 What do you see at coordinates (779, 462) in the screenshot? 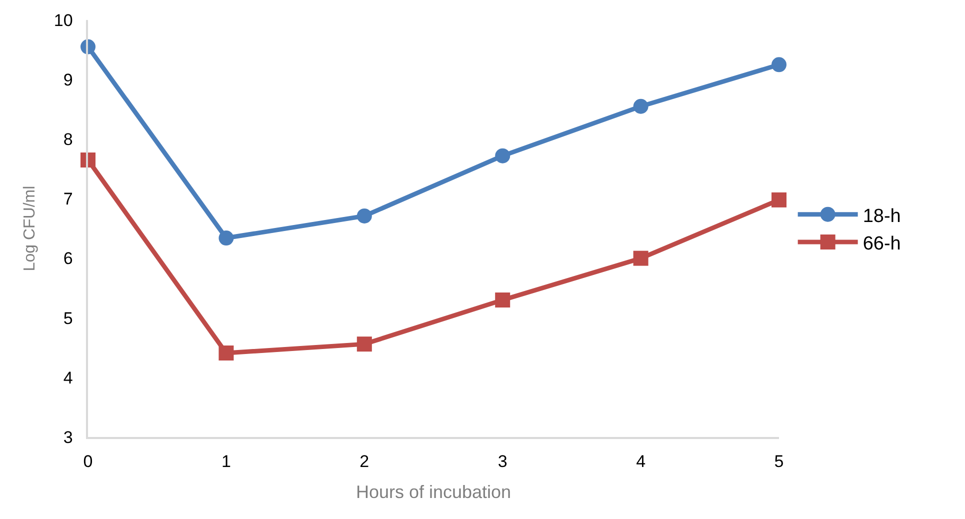
I see `x-tick-label: 5` at bounding box center [779, 462].